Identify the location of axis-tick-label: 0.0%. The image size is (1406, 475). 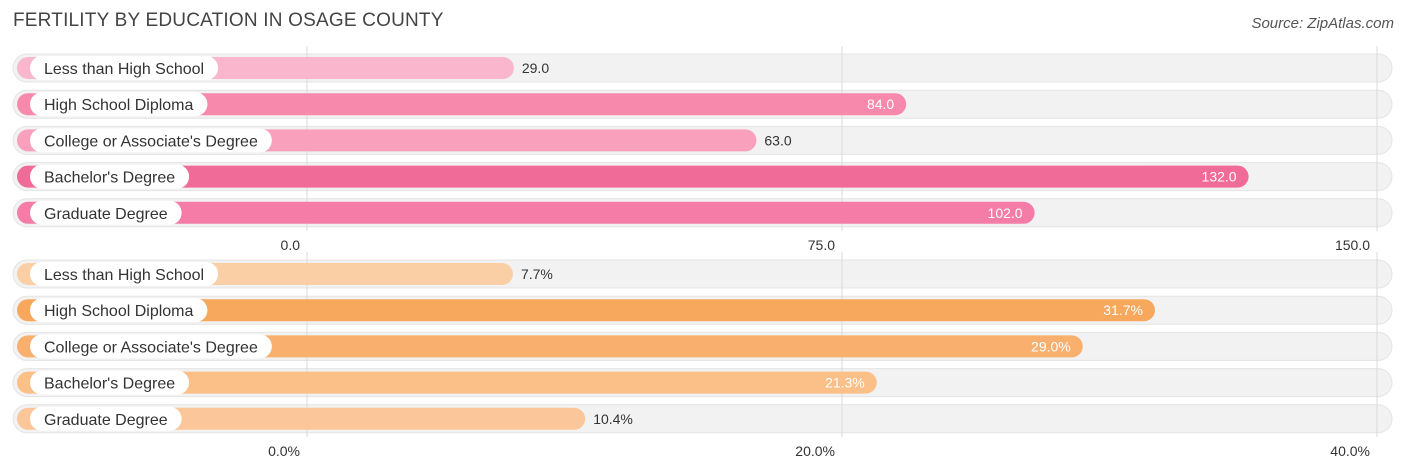
(284, 451).